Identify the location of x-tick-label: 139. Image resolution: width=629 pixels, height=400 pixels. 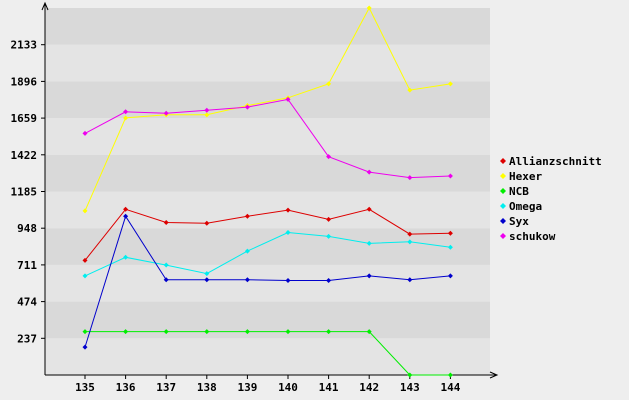
(247, 387).